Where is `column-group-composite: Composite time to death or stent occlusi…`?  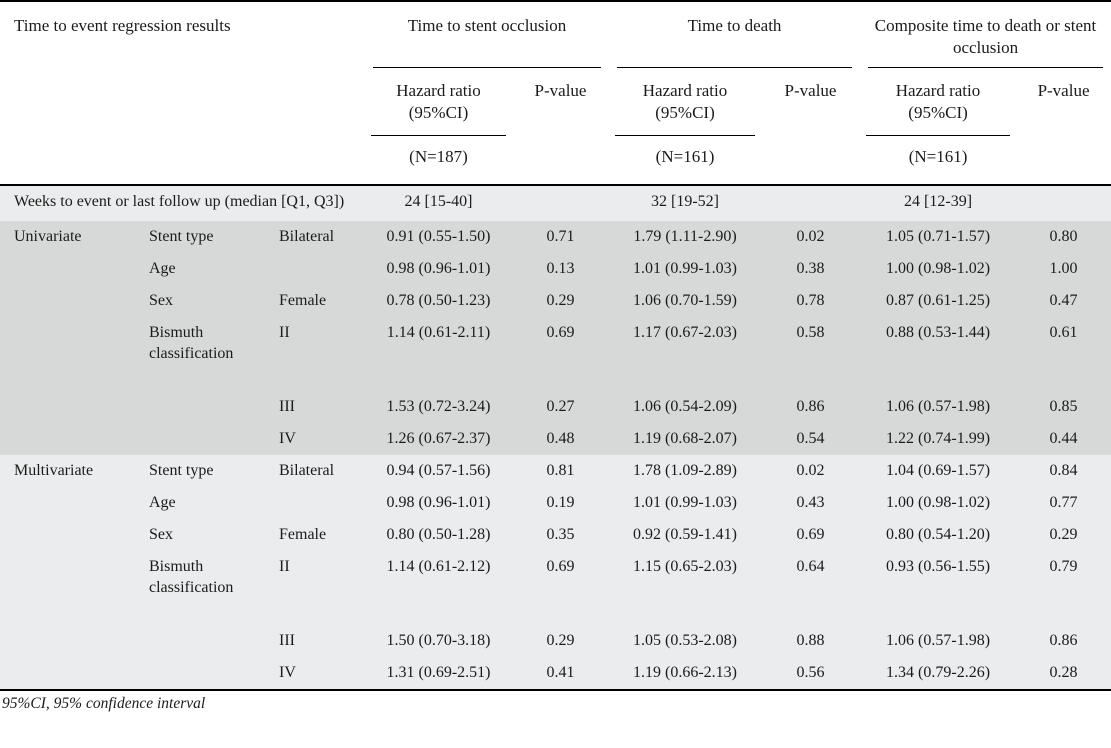
column-group-composite: Composite time to death or stent occlusi… is located at coordinates (985, 34).